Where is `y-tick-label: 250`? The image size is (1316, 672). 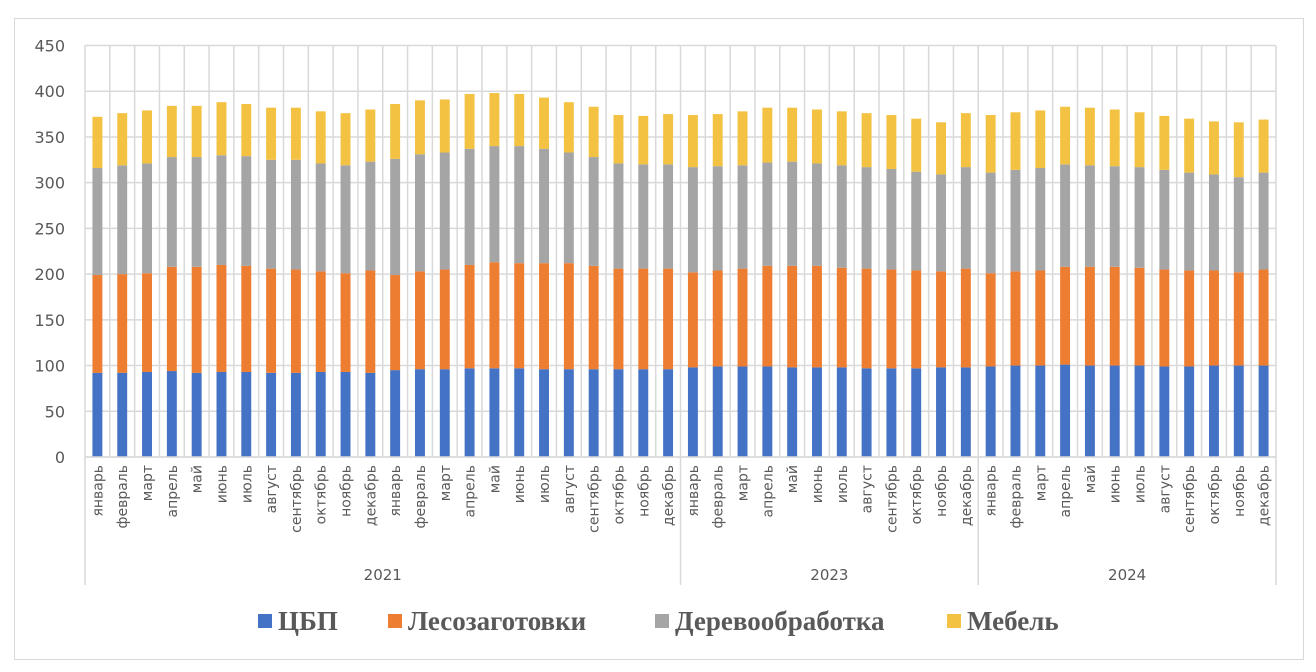
y-tick-label: 250 is located at coordinates (49, 228).